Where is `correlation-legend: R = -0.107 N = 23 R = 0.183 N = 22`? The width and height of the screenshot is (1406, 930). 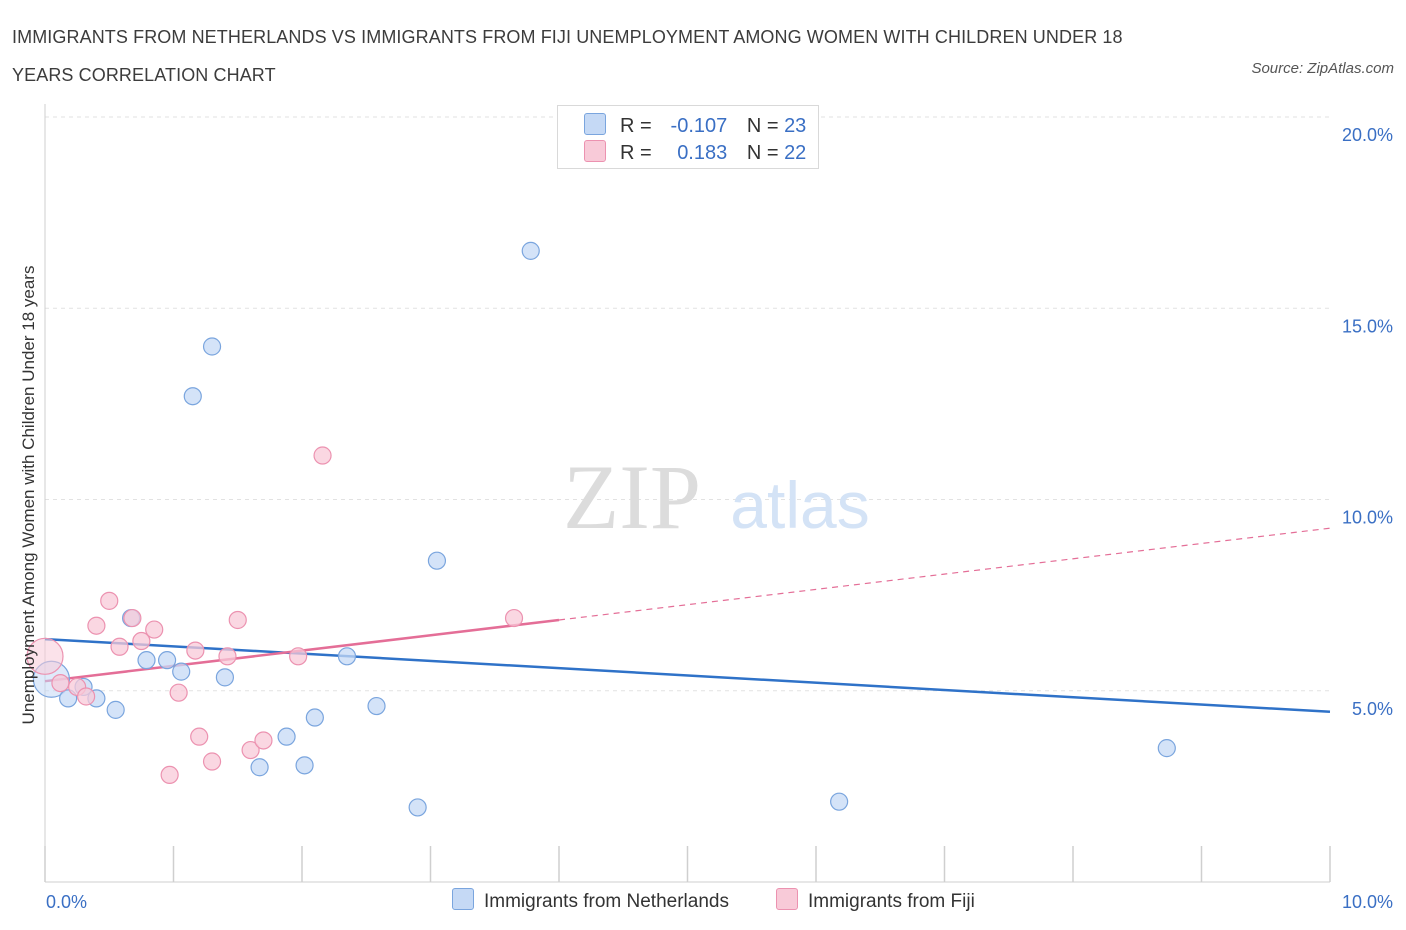
correlation-legend: R = -0.107 N = 23 R = 0.183 N = 22 is located at coordinates (688, 137).